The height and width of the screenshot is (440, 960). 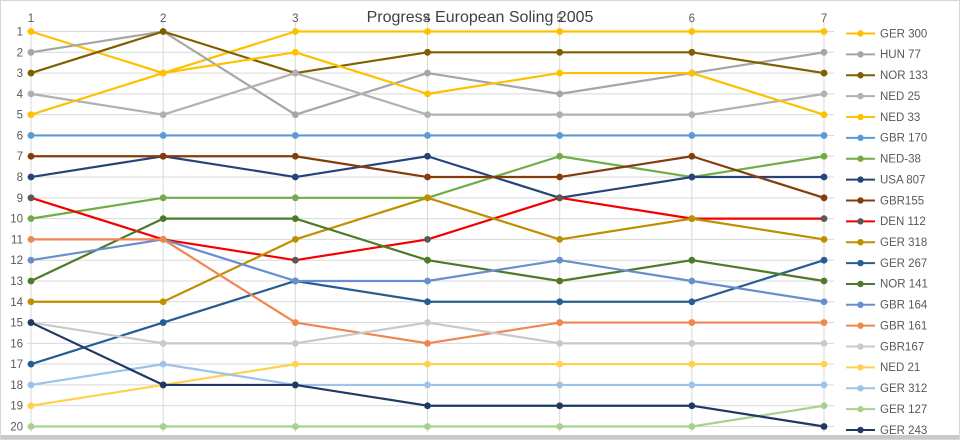 What do you see at coordinates (16, 261) in the screenshot?
I see `y-tick-label: 12` at bounding box center [16, 261].